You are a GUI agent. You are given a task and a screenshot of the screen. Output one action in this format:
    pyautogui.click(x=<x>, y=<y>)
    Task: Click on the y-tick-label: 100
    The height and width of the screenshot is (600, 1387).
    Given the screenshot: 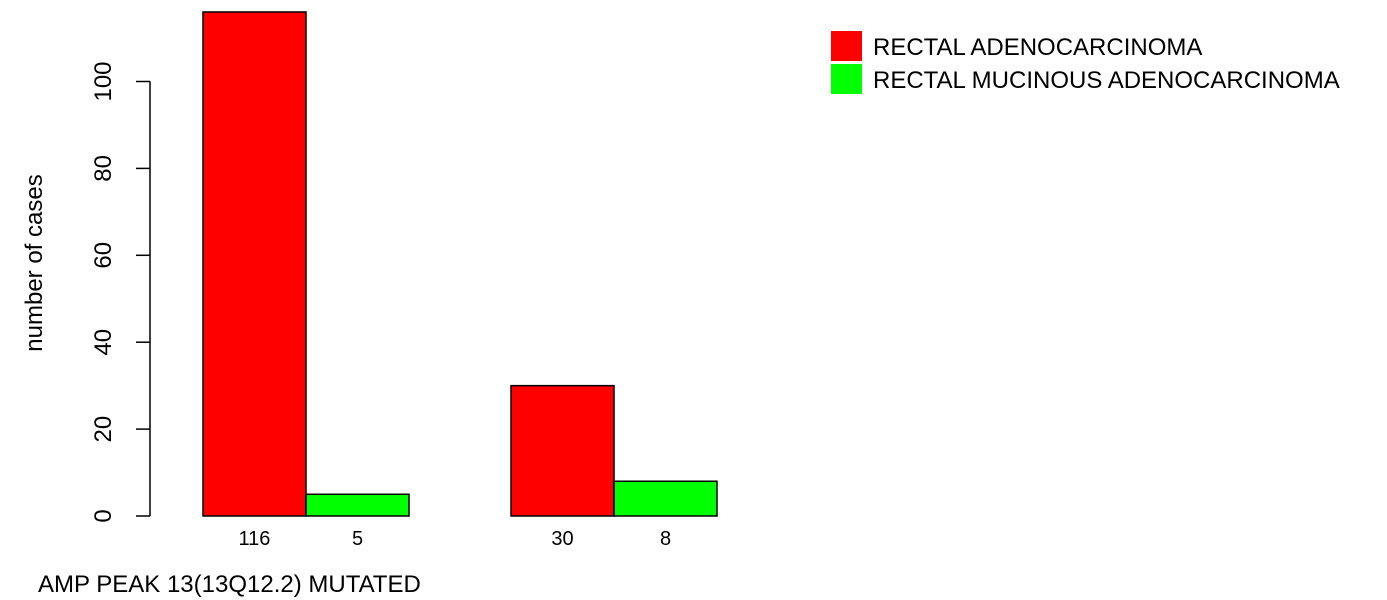 What is the action you would take?
    pyautogui.click(x=103, y=81)
    